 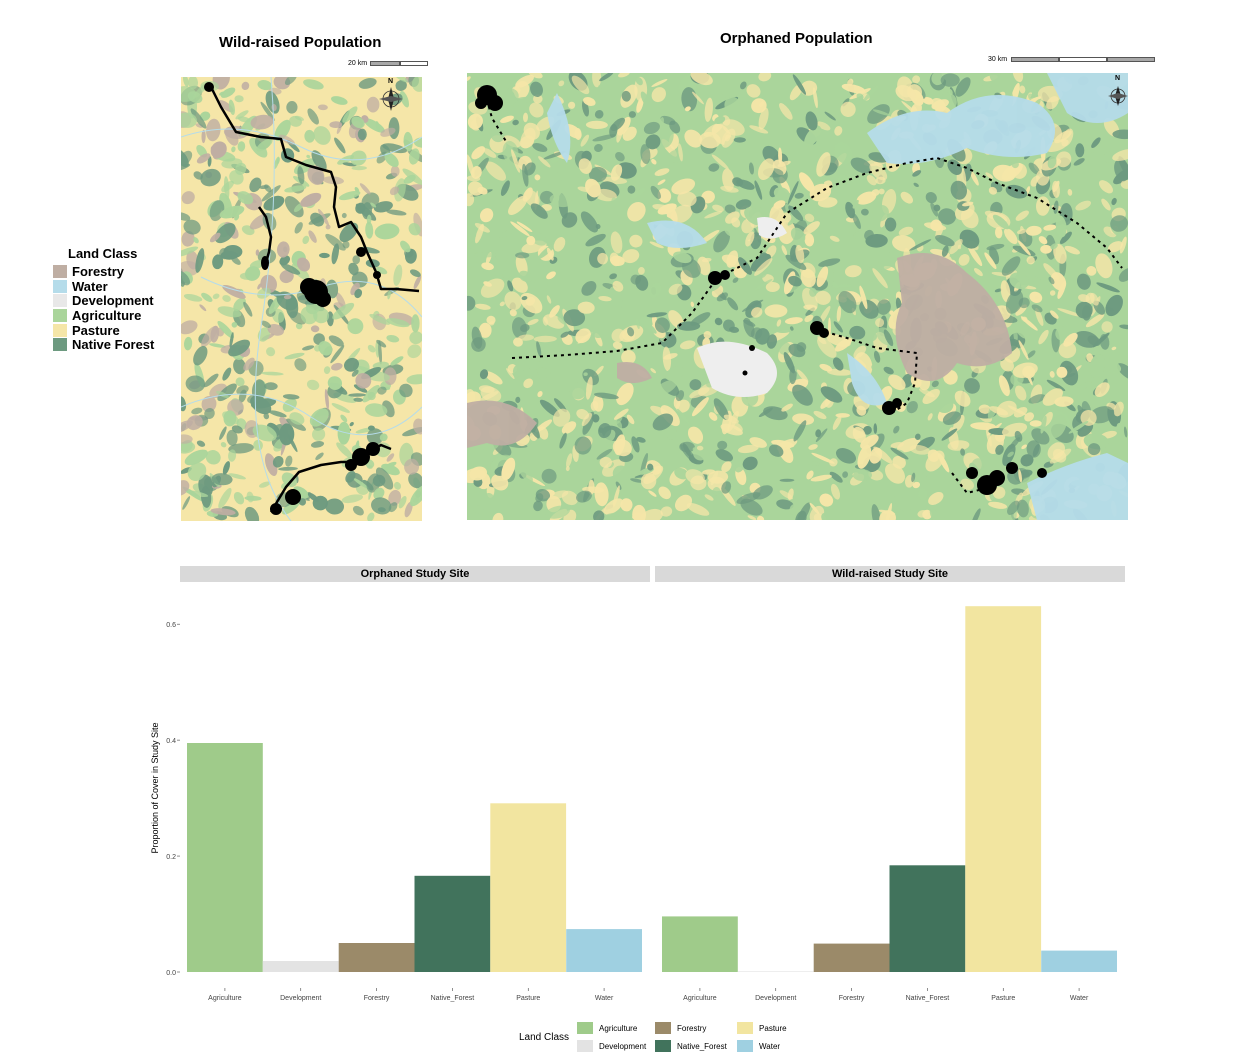 What do you see at coordinates (301, 299) in the screenshot?
I see `wild-map` at bounding box center [301, 299].